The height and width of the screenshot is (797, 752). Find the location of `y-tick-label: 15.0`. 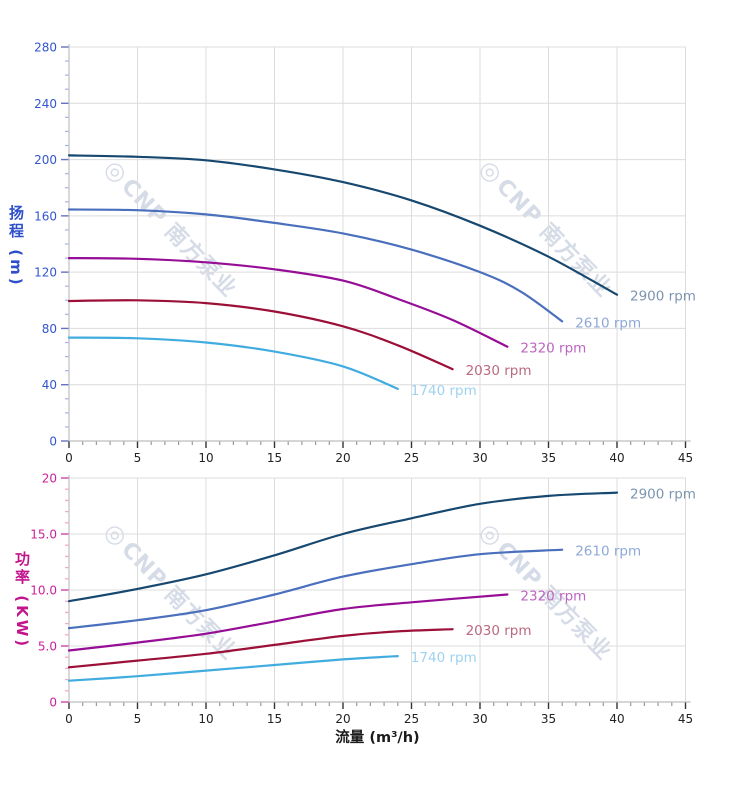

y-tick-label: 15.0 is located at coordinates (43, 535).